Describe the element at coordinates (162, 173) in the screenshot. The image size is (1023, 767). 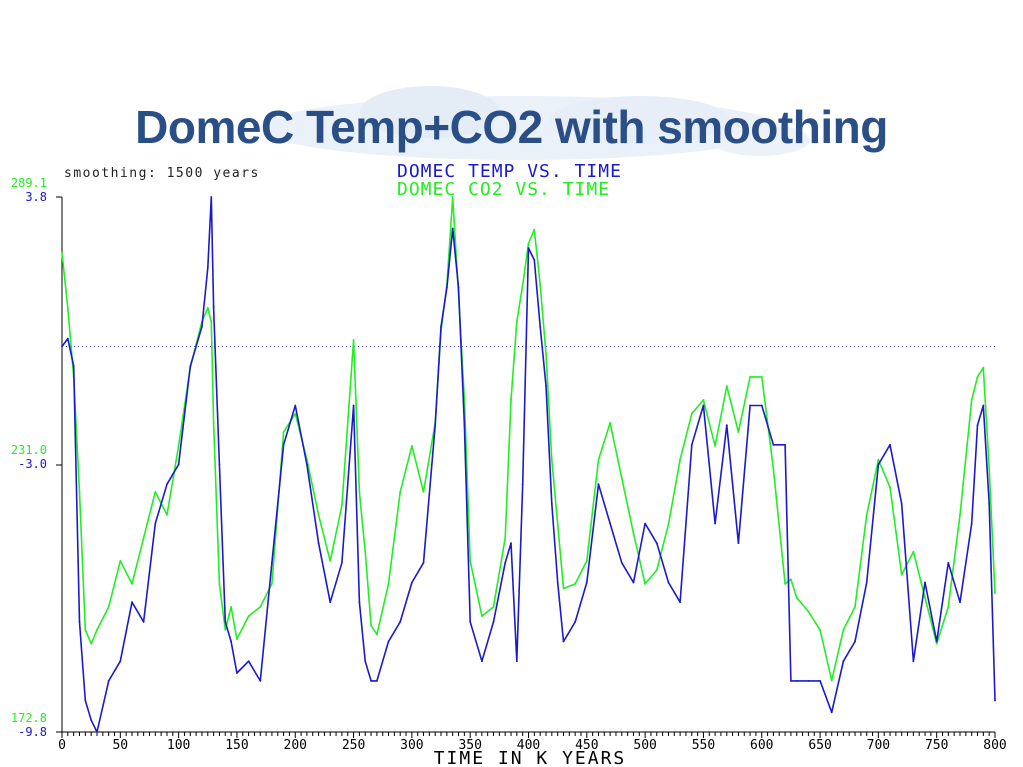
I see `smoothing-label: smoothing: 1500 years` at that location.